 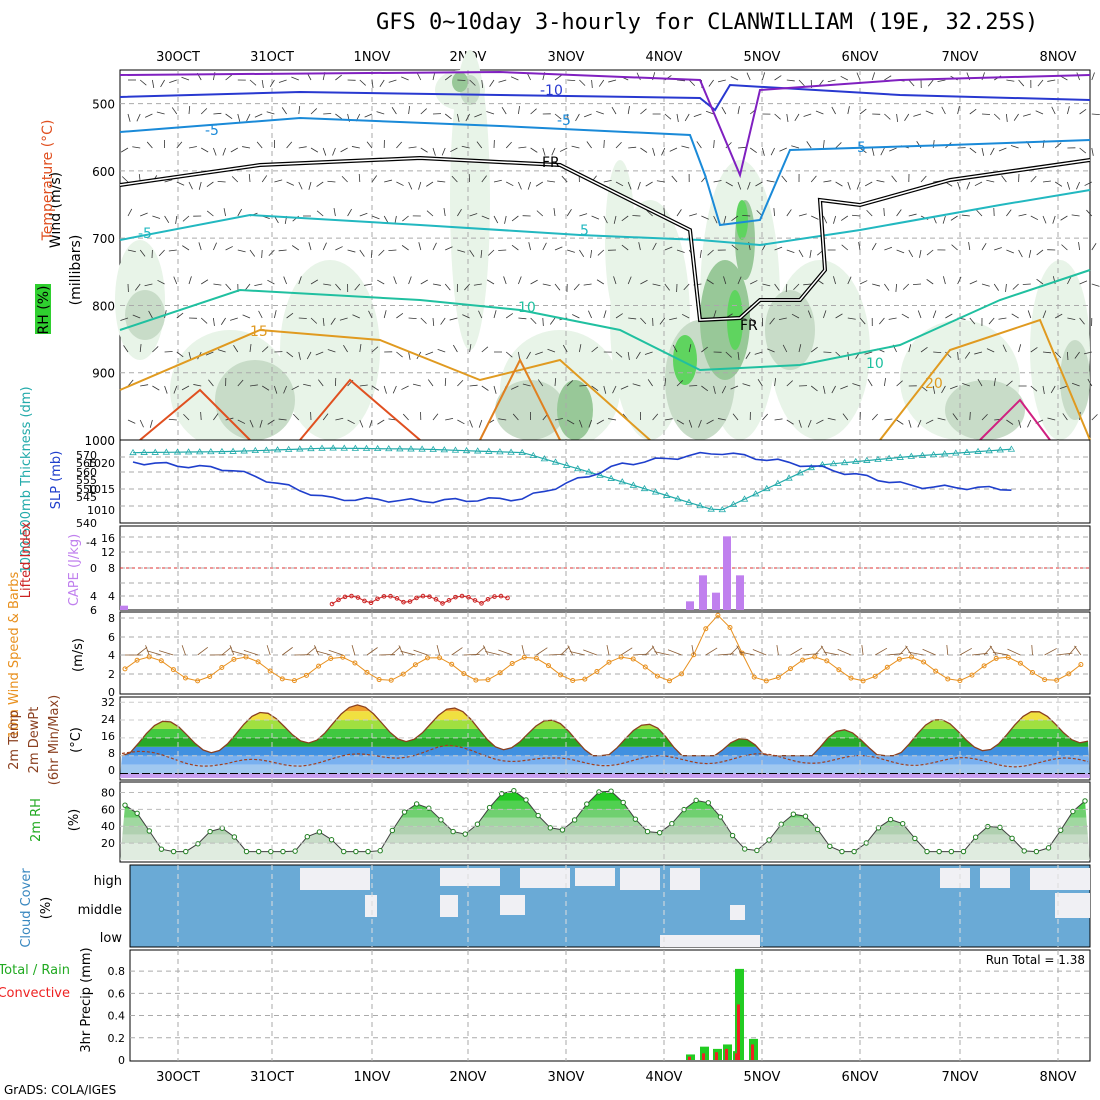 I want to click on pressure-tick-label: 800, so click(x=103, y=306).